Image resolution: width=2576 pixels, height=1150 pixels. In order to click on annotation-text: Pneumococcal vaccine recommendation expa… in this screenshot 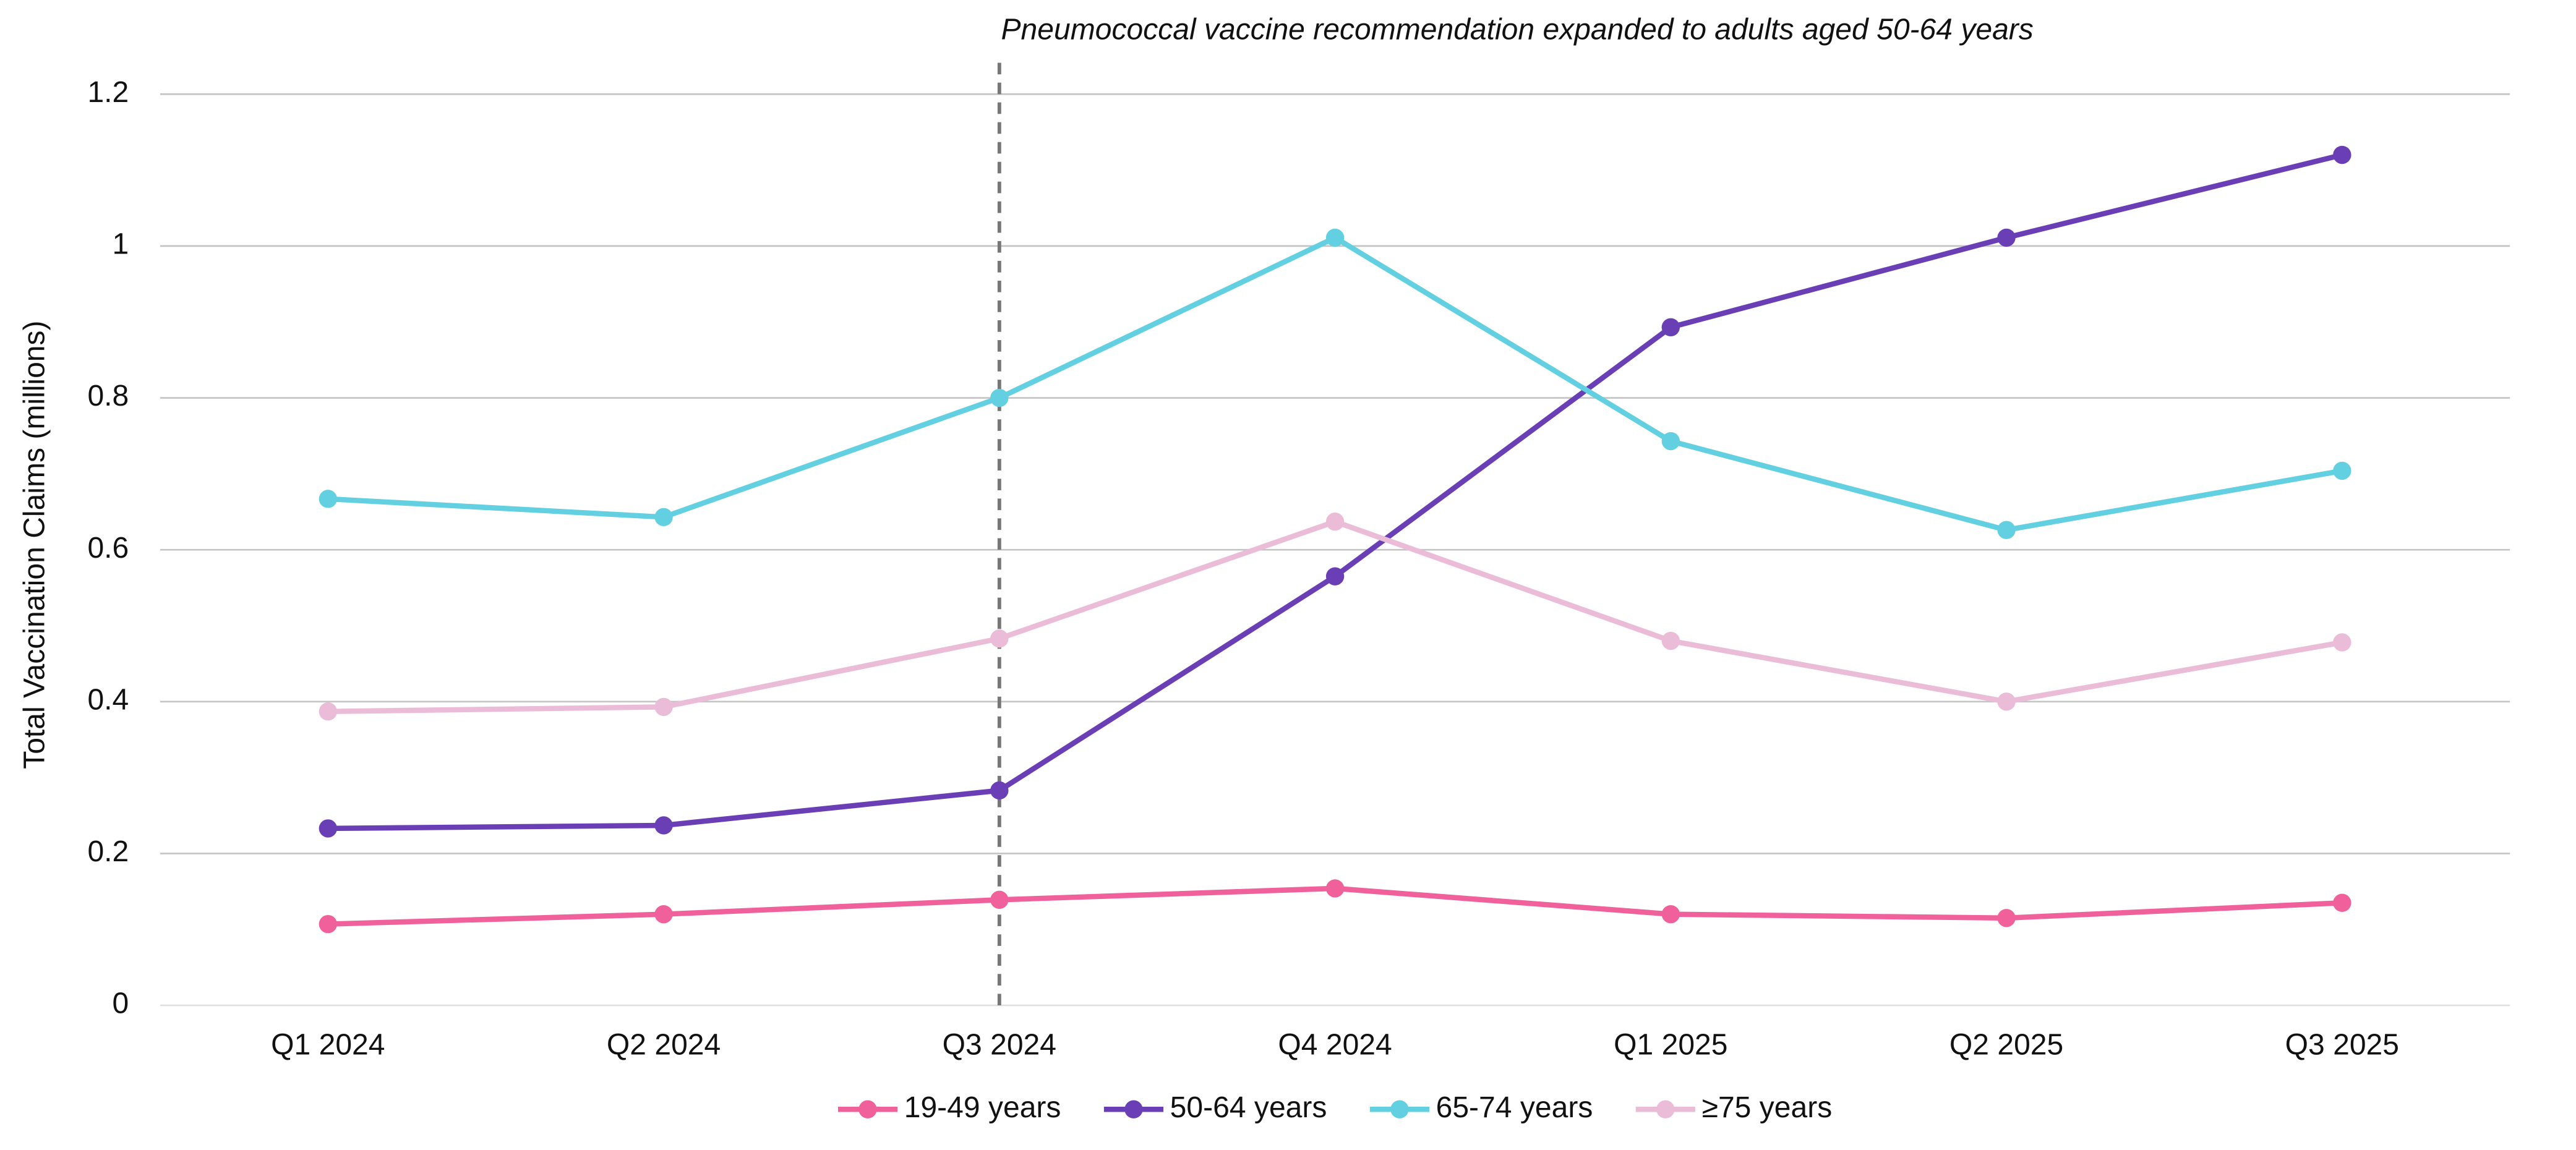, I will do `click(1517, 29)`.